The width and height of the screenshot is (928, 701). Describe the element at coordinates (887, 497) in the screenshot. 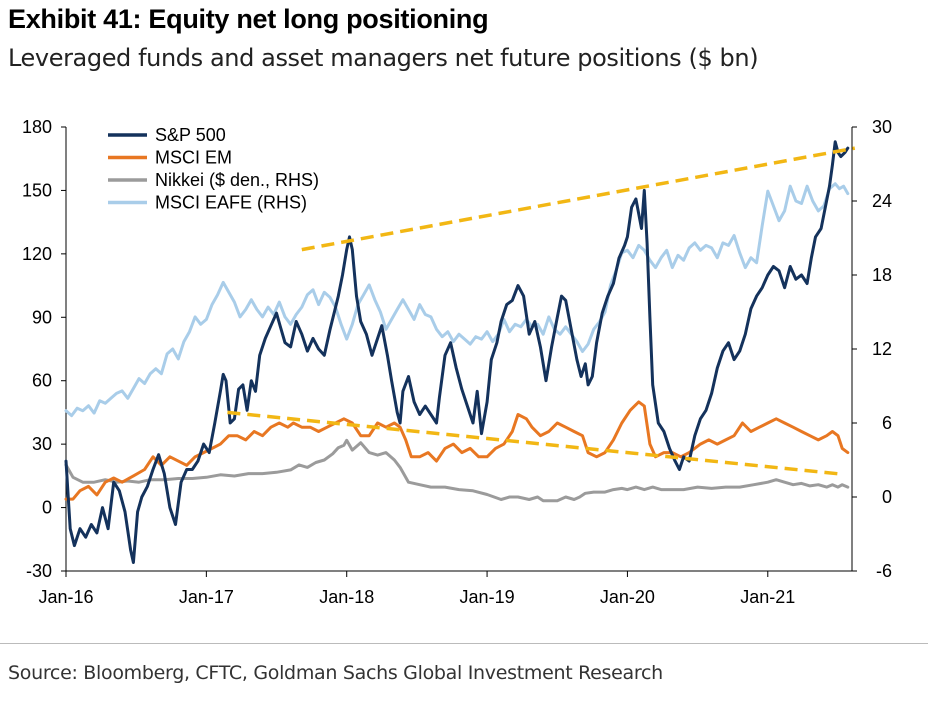

I see `right-tick-label: 0` at that location.